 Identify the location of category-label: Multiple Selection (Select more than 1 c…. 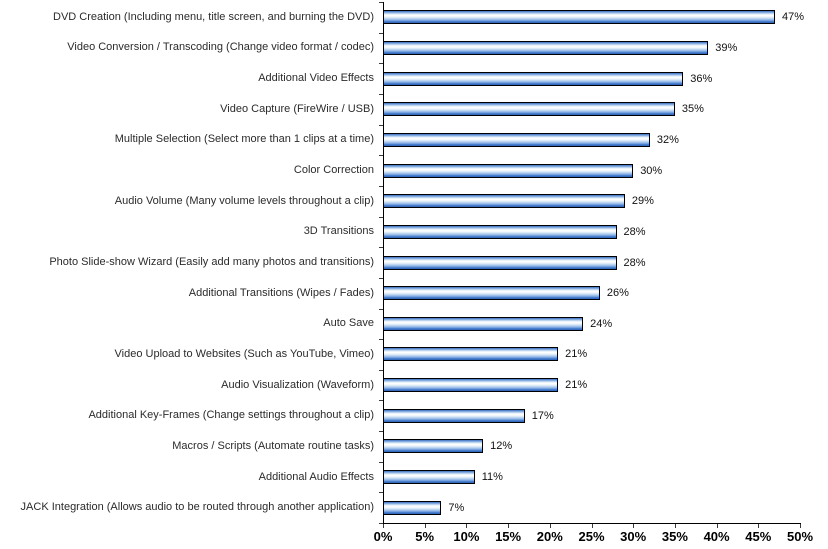
(244, 139).